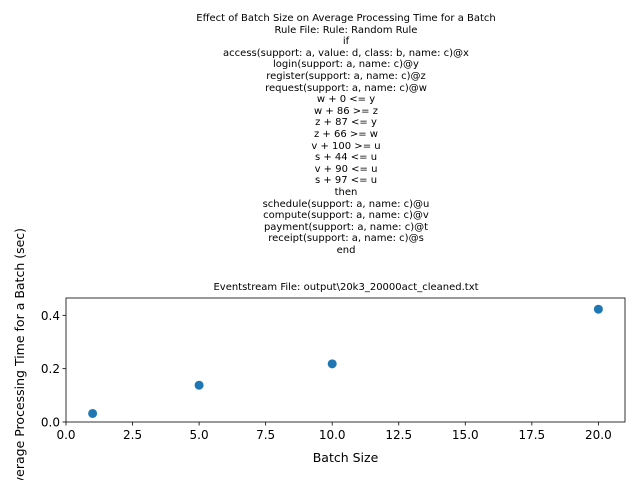 This screenshot has width=640, height=480. Describe the element at coordinates (65, 435) in the screenshot. I see `x-tick-label: 0.0` at that location.